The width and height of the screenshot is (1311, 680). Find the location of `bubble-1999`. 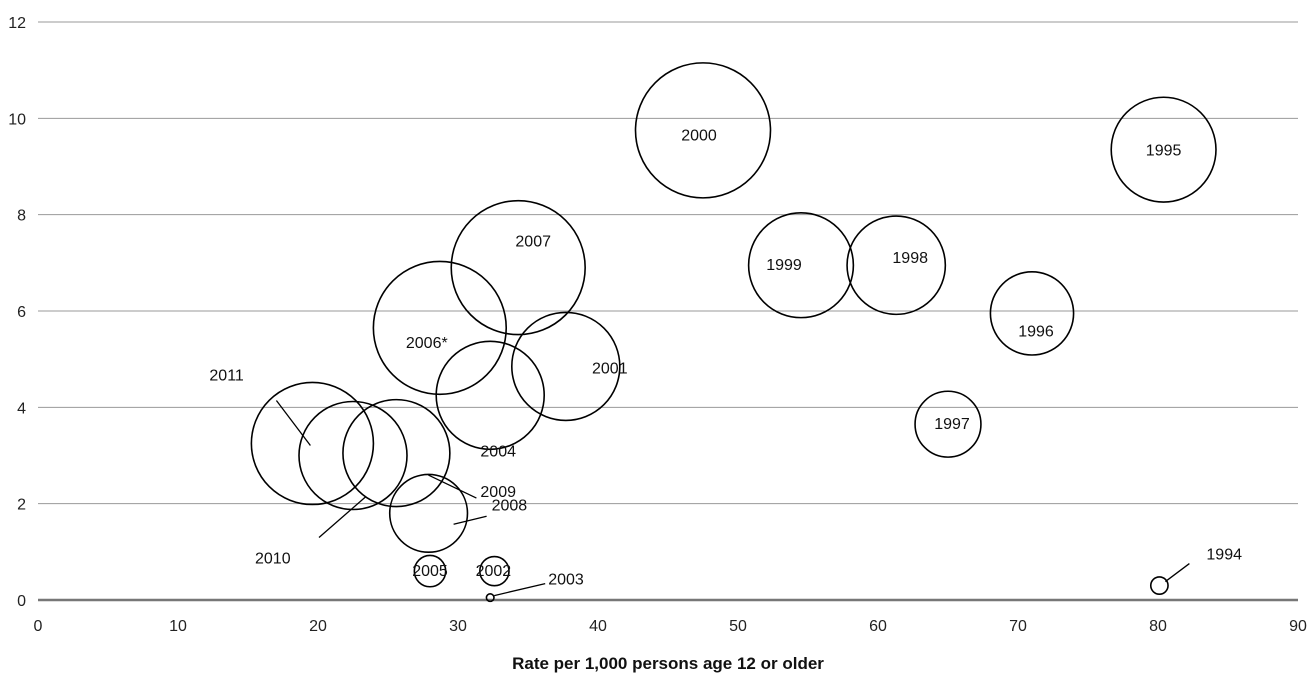

bubble-1999 is located at coordinates (801, 265).